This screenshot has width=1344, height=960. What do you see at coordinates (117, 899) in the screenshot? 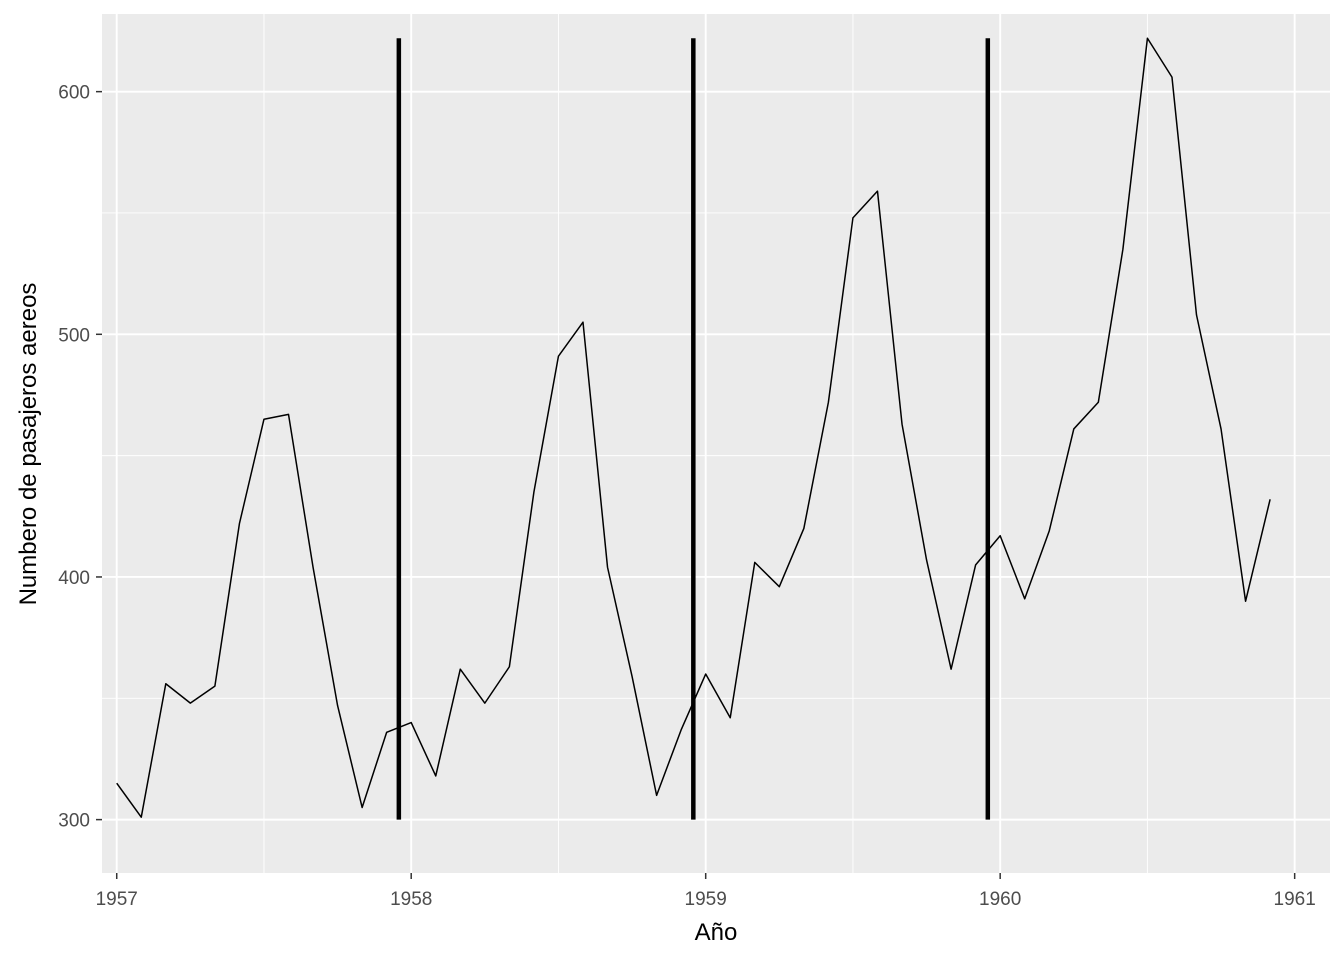
I see `x-tick-label: 1957` at bounding box center [117, 899].